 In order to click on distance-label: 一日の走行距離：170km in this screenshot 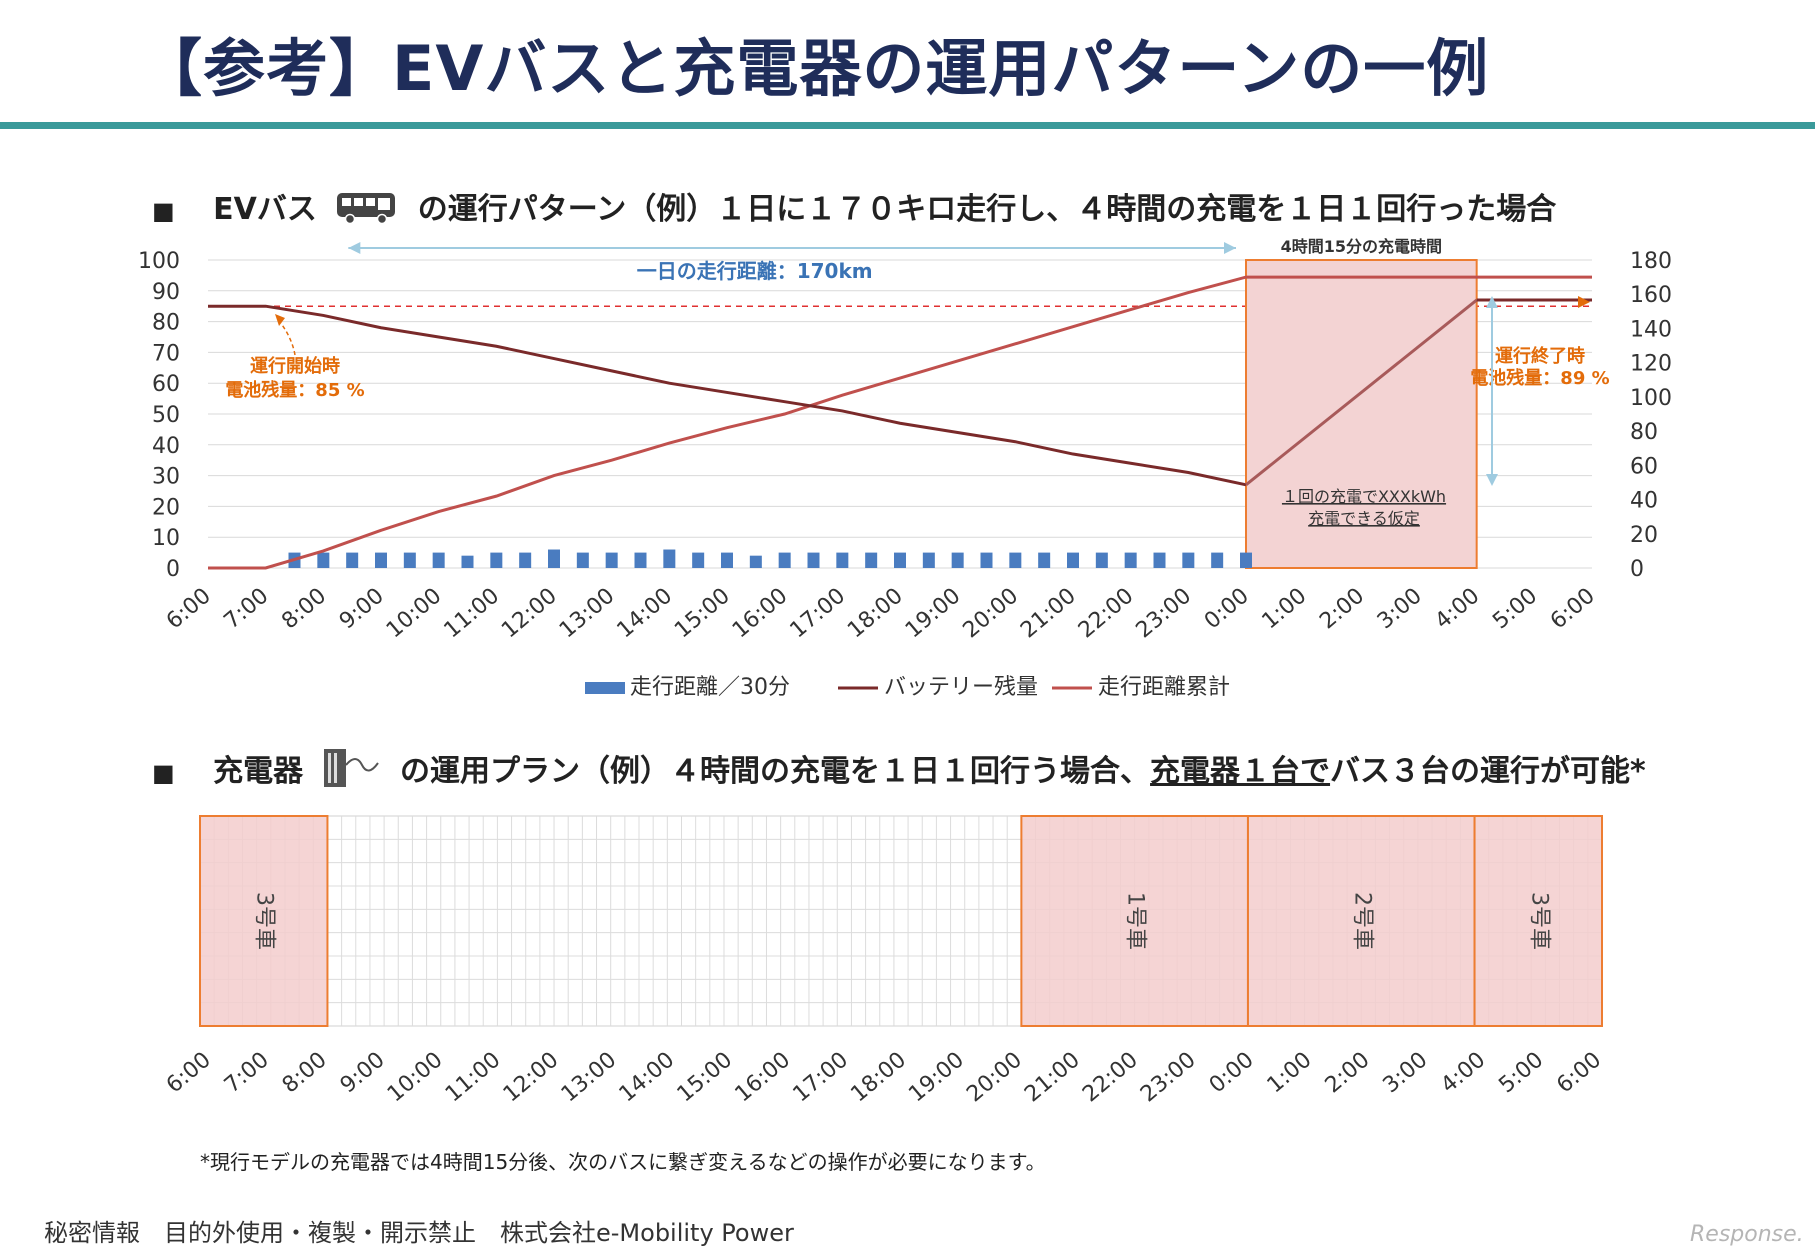, I will do `click(755, 271)`.